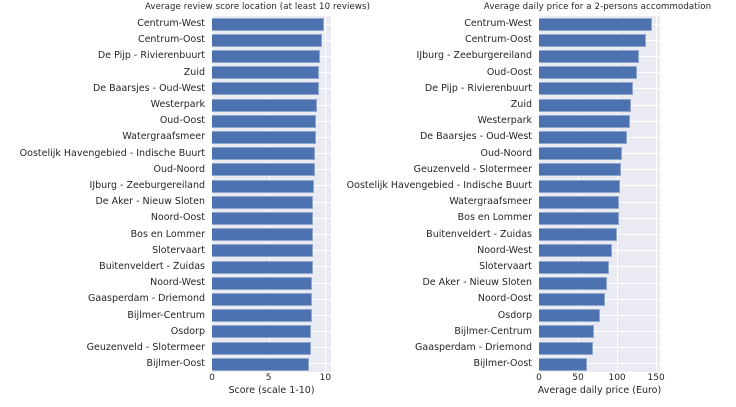 The width and height of the screenshot is (736, 407). I want to click on y-tick-label: De Aker - Nieuw Sloten, so click(477, 283).